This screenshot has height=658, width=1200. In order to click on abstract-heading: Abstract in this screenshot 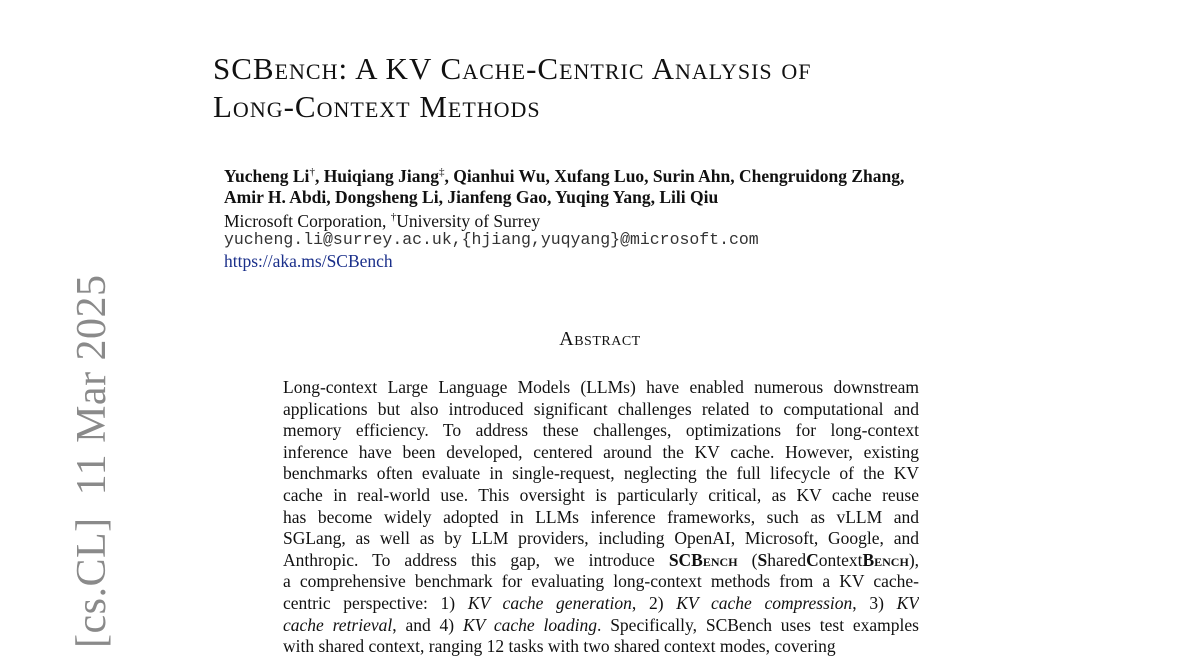, I will do `click(600, 339)`.